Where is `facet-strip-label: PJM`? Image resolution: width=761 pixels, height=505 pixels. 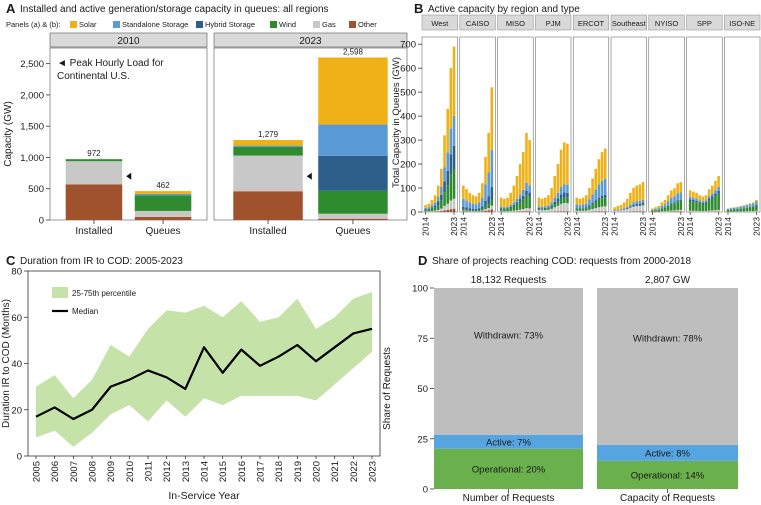
facet-strip-label: PJM is located at coordinates (553, 23).